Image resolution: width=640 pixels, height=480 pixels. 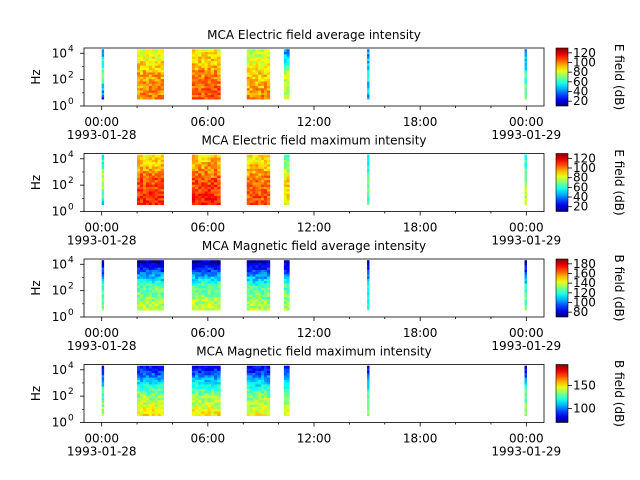 What do you see at coordinates (580, 92) in the screenshot?
I see `colorbar-tick-label: 40` at bounding box center [580, 92].